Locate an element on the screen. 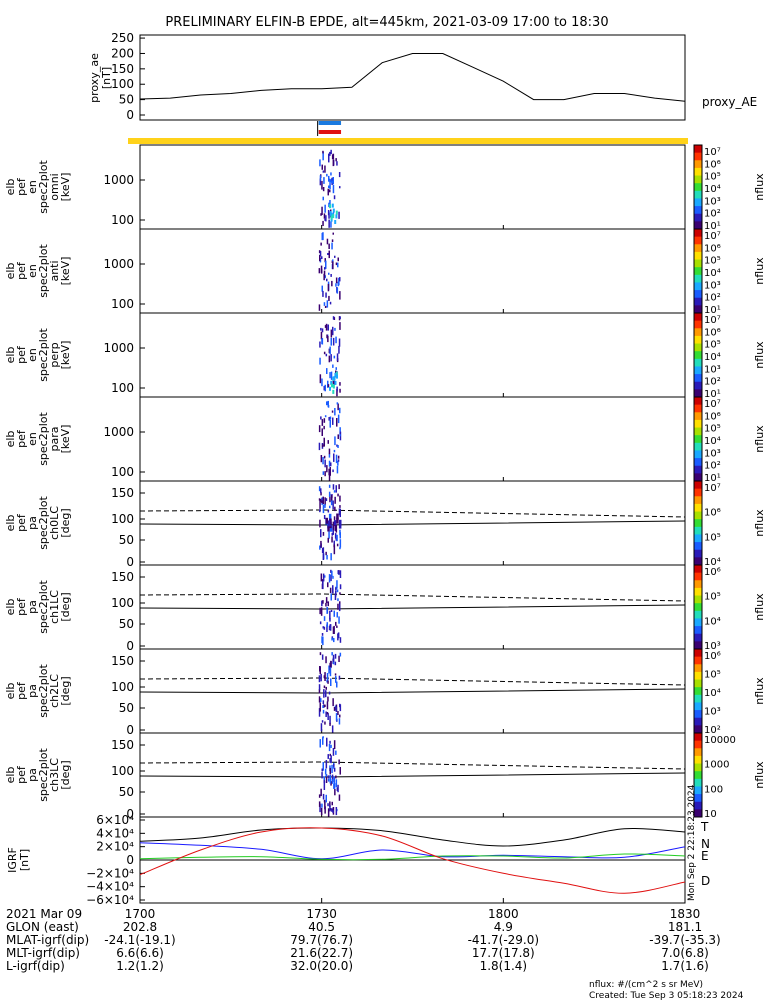  igrf-ylabel: IGRF is located at coordinates (12, 860).